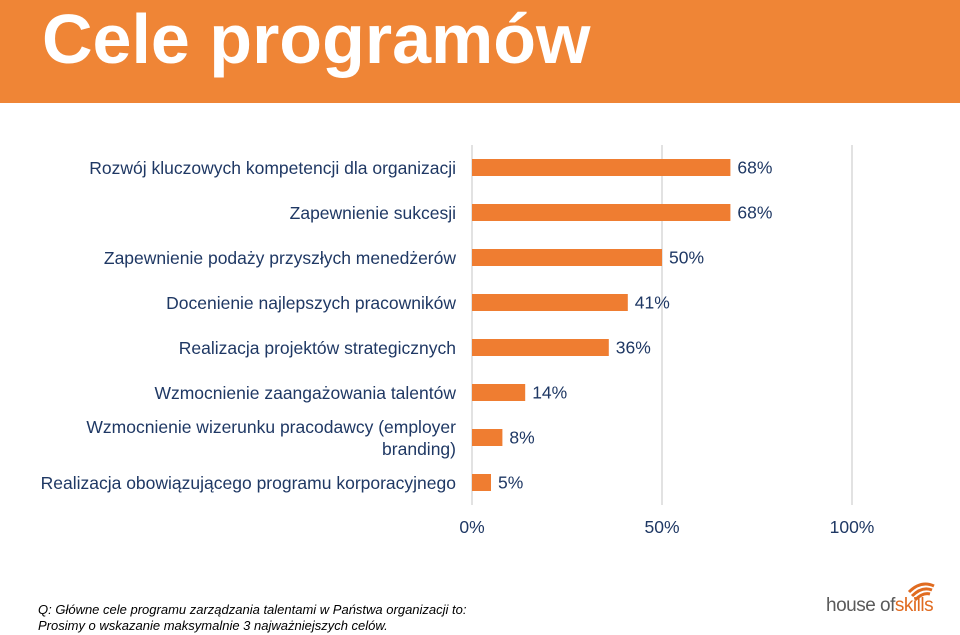 The width and height of the screenshot is (960, 635). I want to click on category-label: Realizacja projektów strategicznych, so click(246, 348).